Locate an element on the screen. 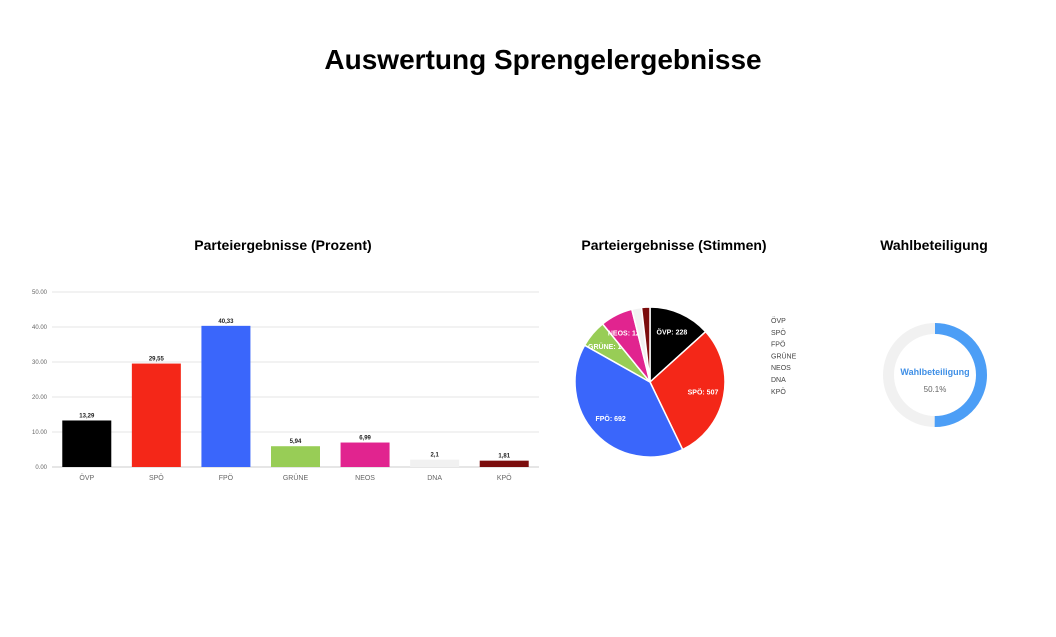 The image size is (1056, 637). pie-slice-label: ÖVP: 228 is located at coordinates (672, 332).